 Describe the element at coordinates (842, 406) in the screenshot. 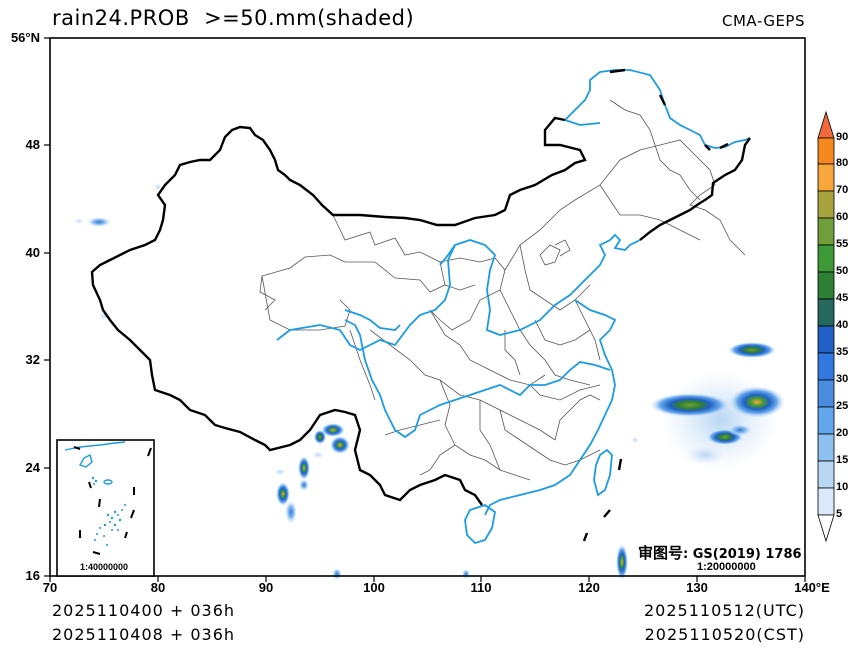

I see `colorbar-label: 25` at that location.